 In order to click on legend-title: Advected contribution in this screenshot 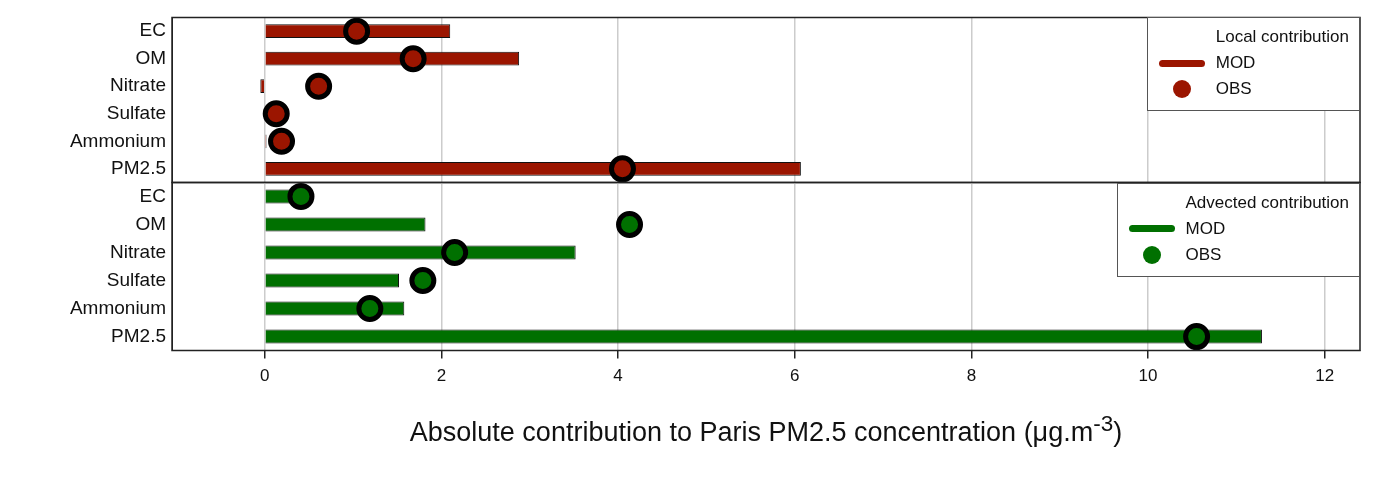, I will do `click(1266, 202)`.